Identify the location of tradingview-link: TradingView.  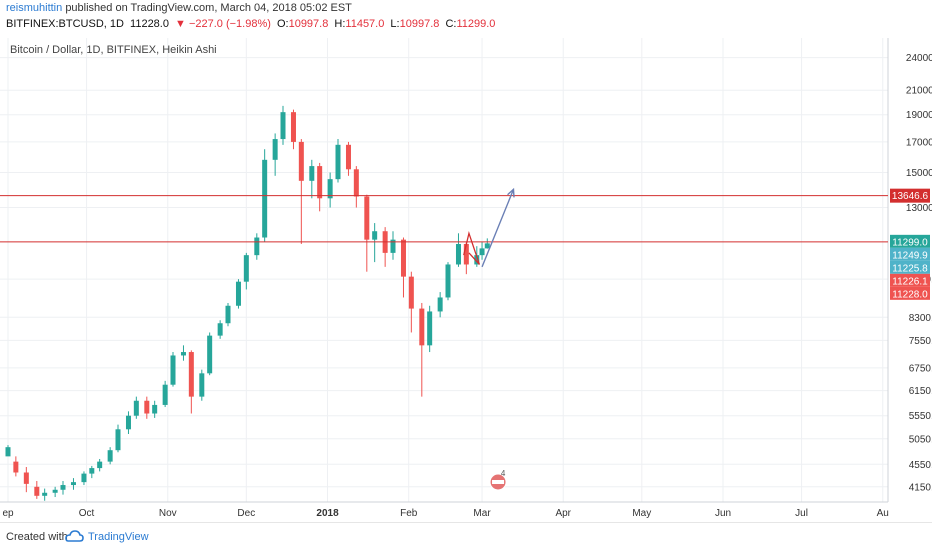
(118, 537).